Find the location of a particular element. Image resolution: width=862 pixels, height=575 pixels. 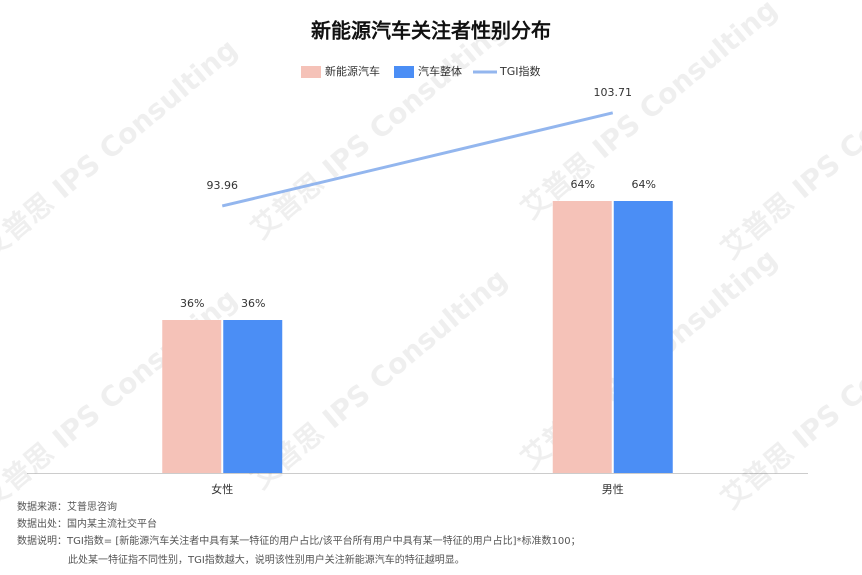

line-label: 93.96 is located at coordinates (223, 185).